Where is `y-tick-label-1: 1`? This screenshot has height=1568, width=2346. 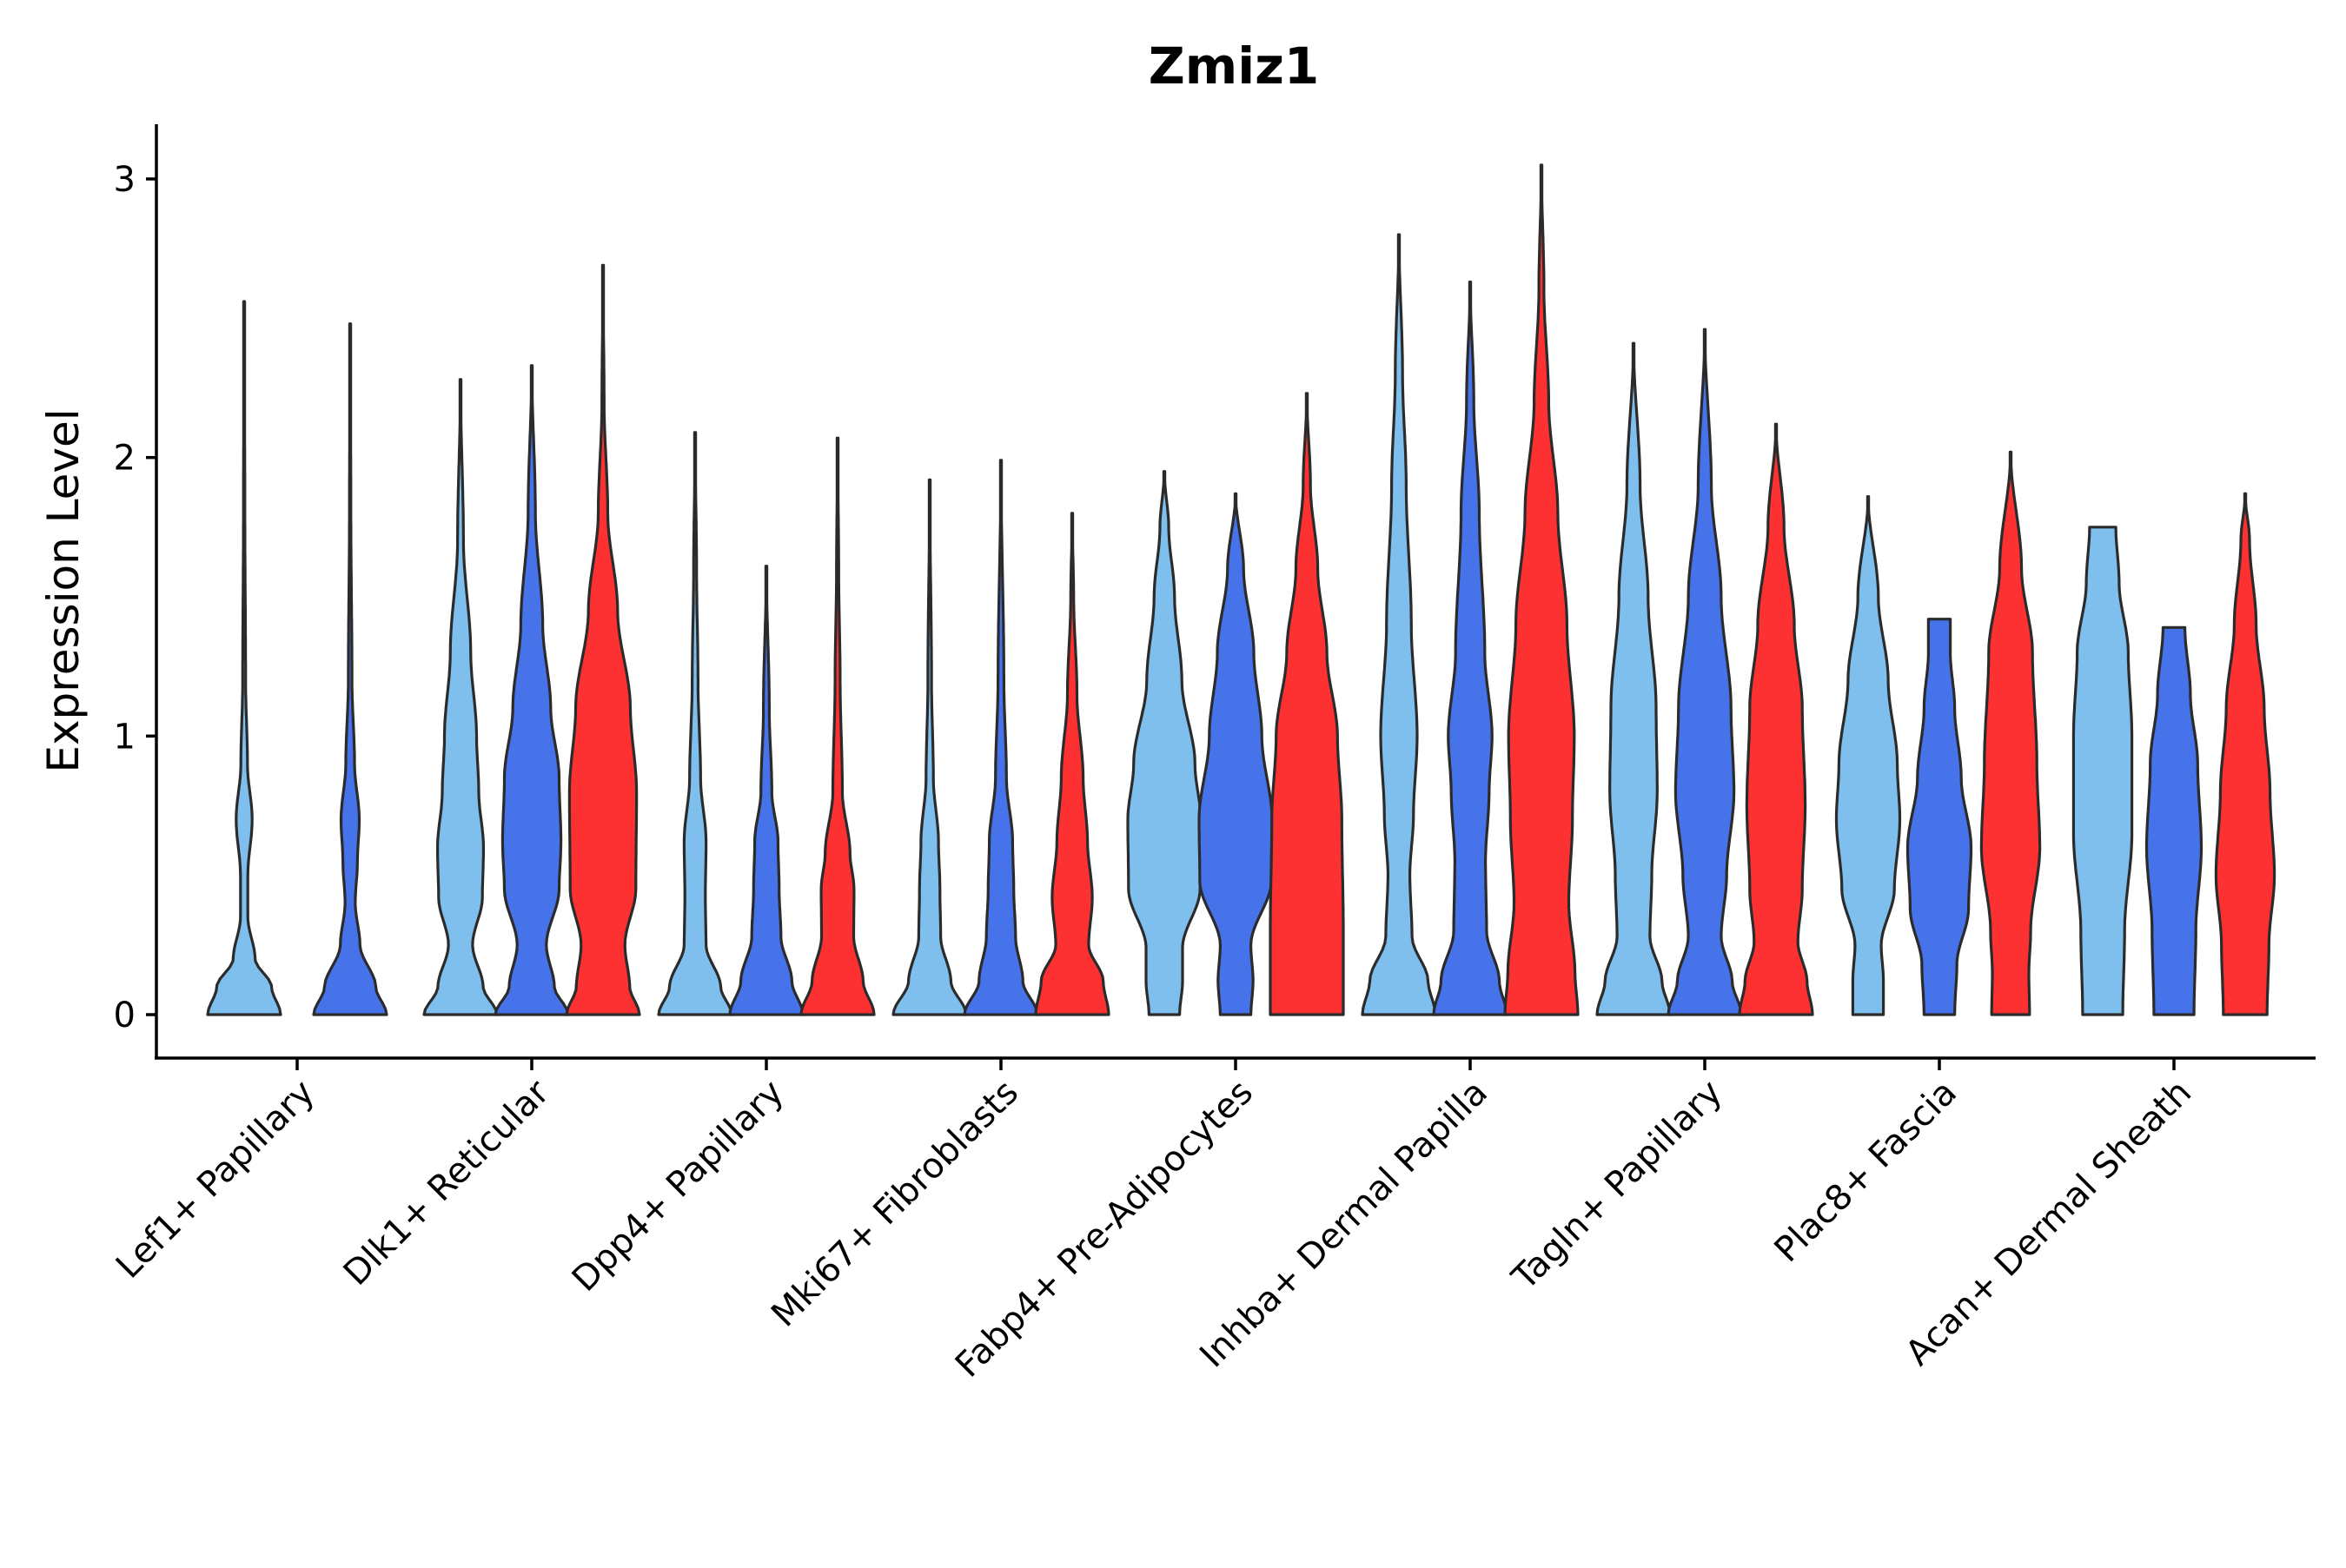
y-tick-label-1: 1 is located at coordinates (125, 737).